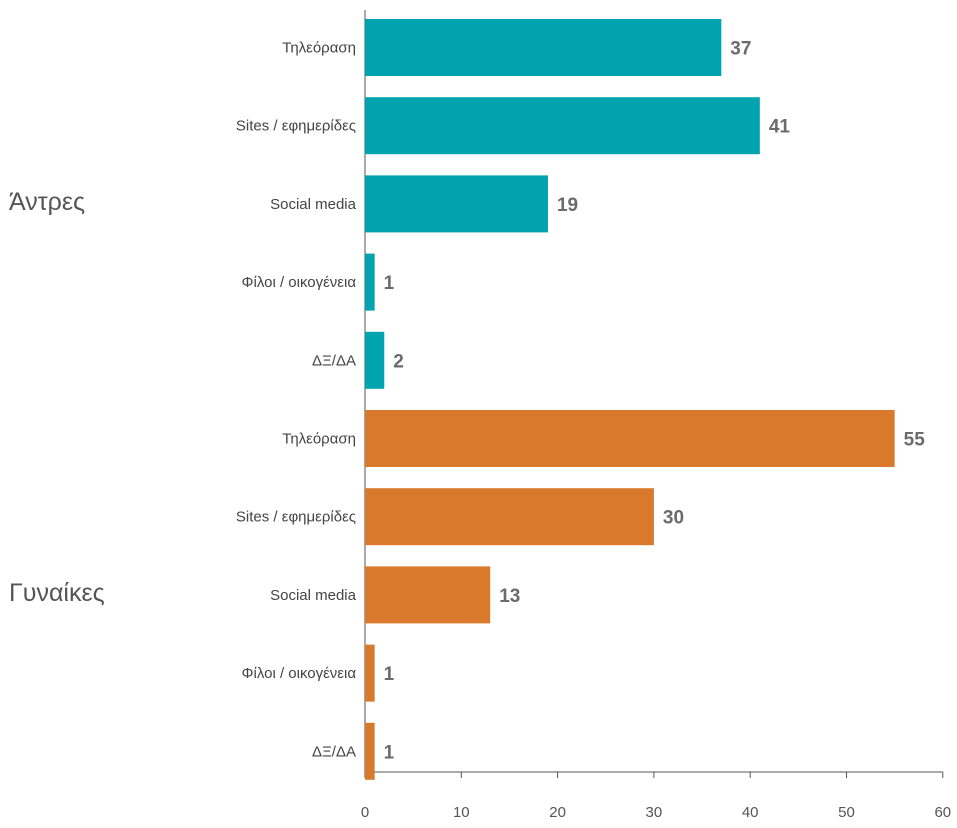  I want to click on data-label: 19, so click(567, 205).